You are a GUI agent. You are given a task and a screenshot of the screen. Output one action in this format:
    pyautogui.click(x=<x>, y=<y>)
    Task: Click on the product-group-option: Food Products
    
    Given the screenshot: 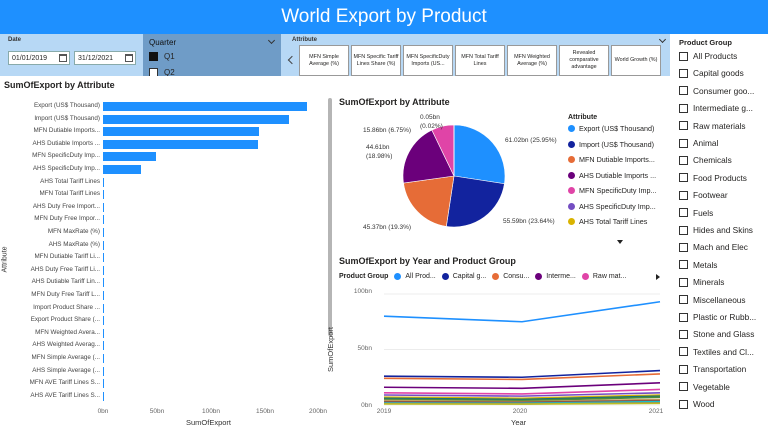 What is the action you would take?
    pyautogui.click(x=723, y=178)
    